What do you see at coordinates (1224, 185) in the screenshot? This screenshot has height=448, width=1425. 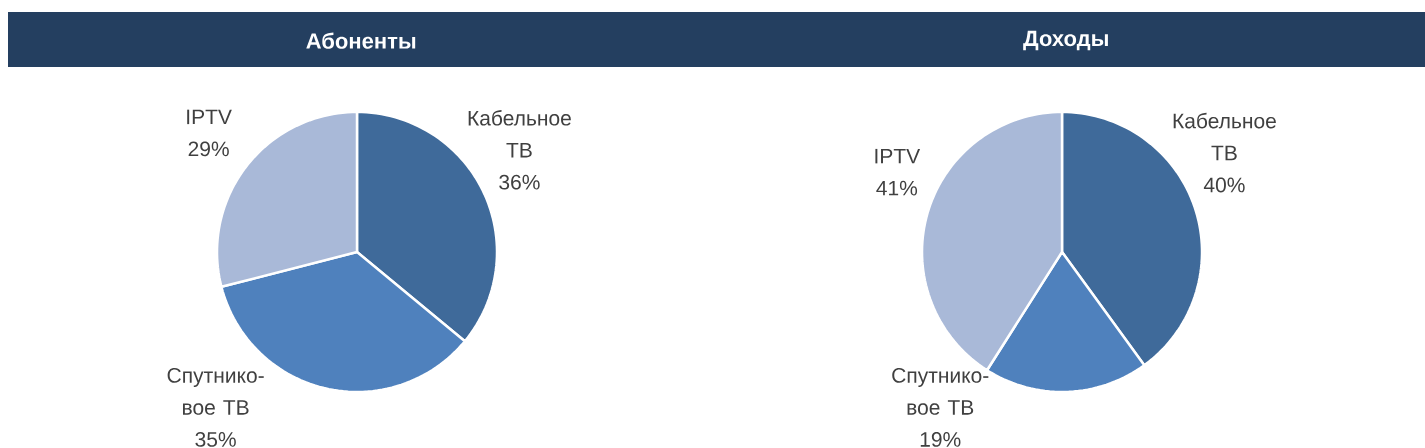 I see `data-label: 40%` at bounding box center [1224, 185].